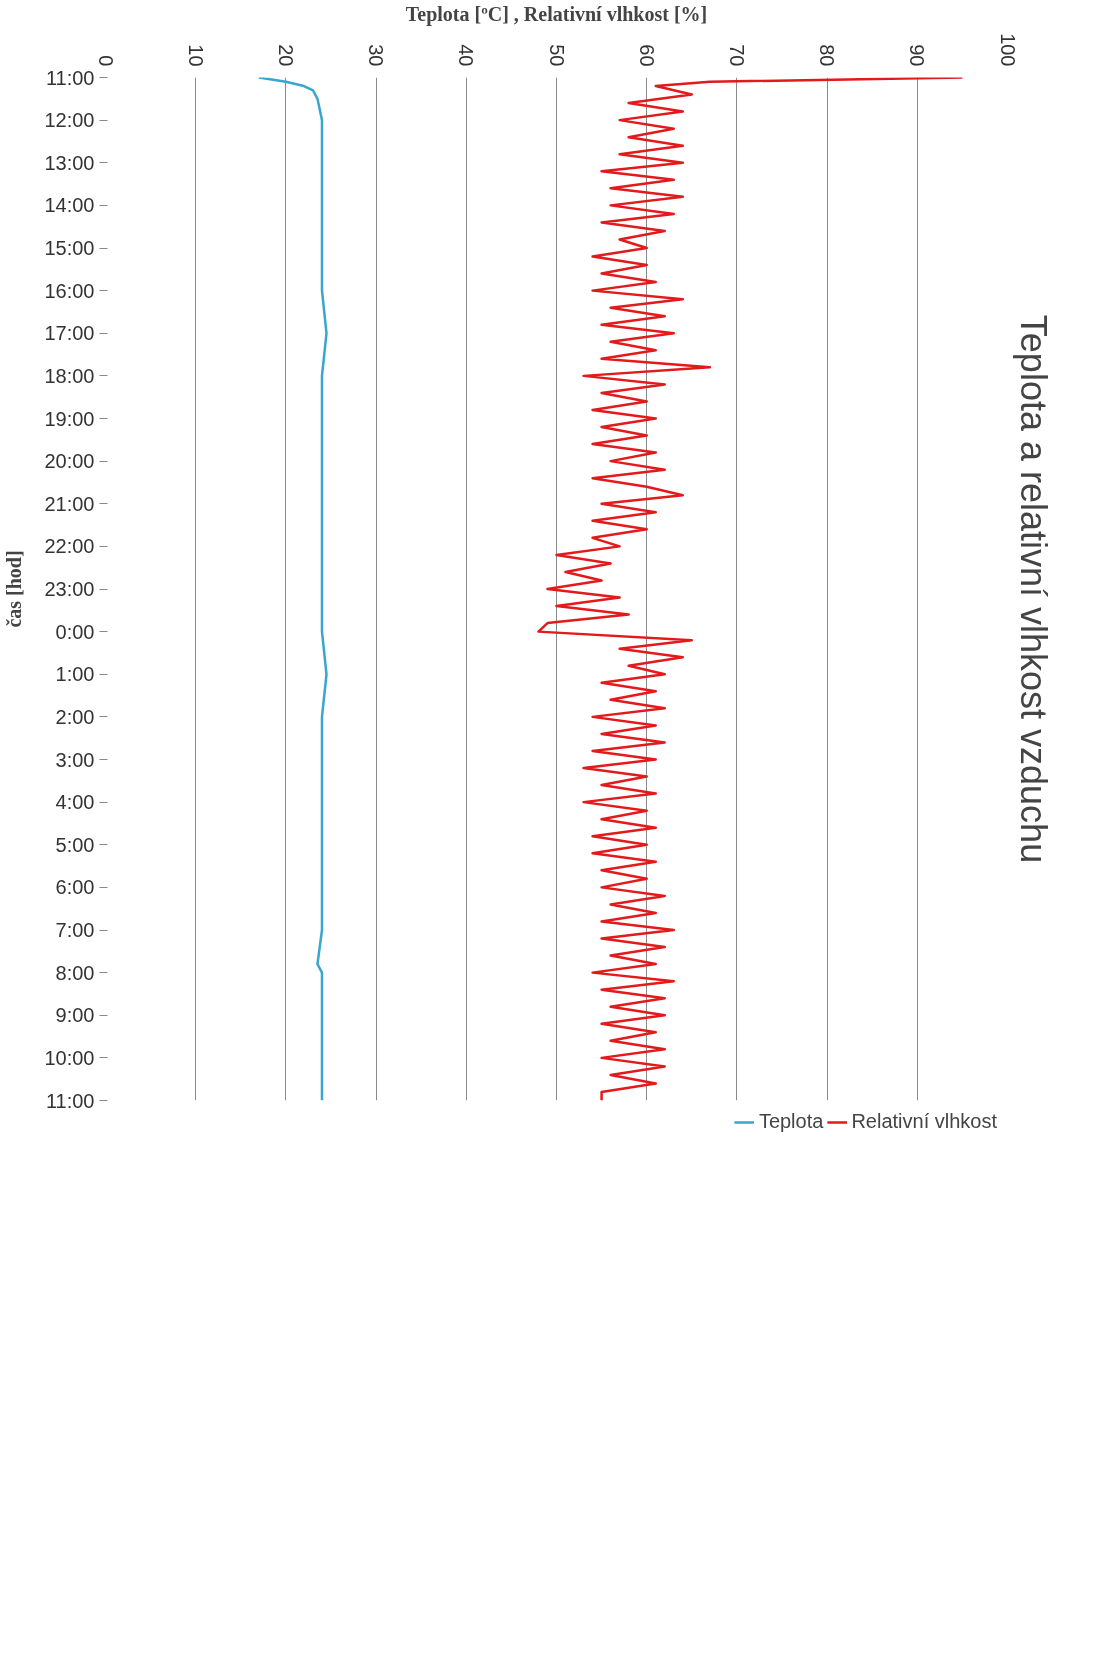 Image resolution: width=1102 pixels, height=1673 pixels. What do you see at coordinates (69, 546) in the screenshot?
I see `y-tick-label: 22:00` at bounding box center [69, 546].